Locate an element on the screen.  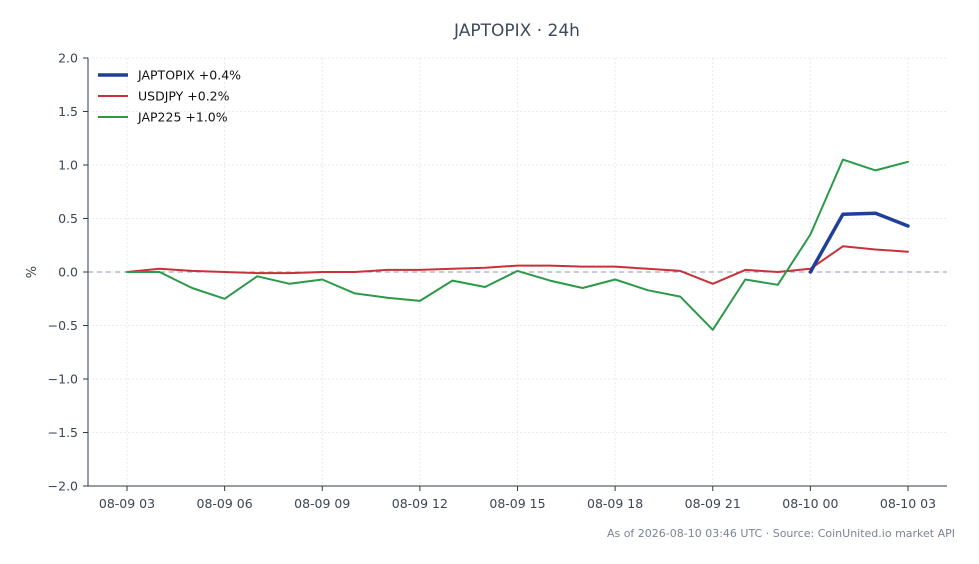
y-tick-label: 0.5 is located at coordinates (68, 218).